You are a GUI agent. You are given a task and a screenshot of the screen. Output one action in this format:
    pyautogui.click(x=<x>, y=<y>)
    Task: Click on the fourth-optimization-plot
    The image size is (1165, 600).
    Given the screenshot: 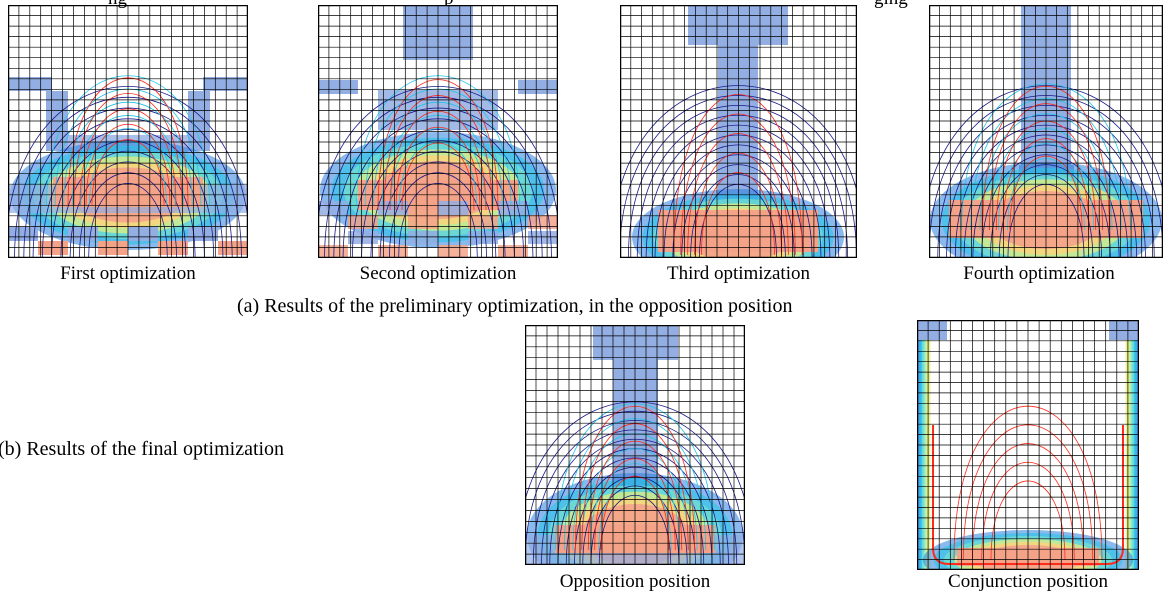 What is the action you would take?
    pyautogui.click(x=1046, y=131)
    